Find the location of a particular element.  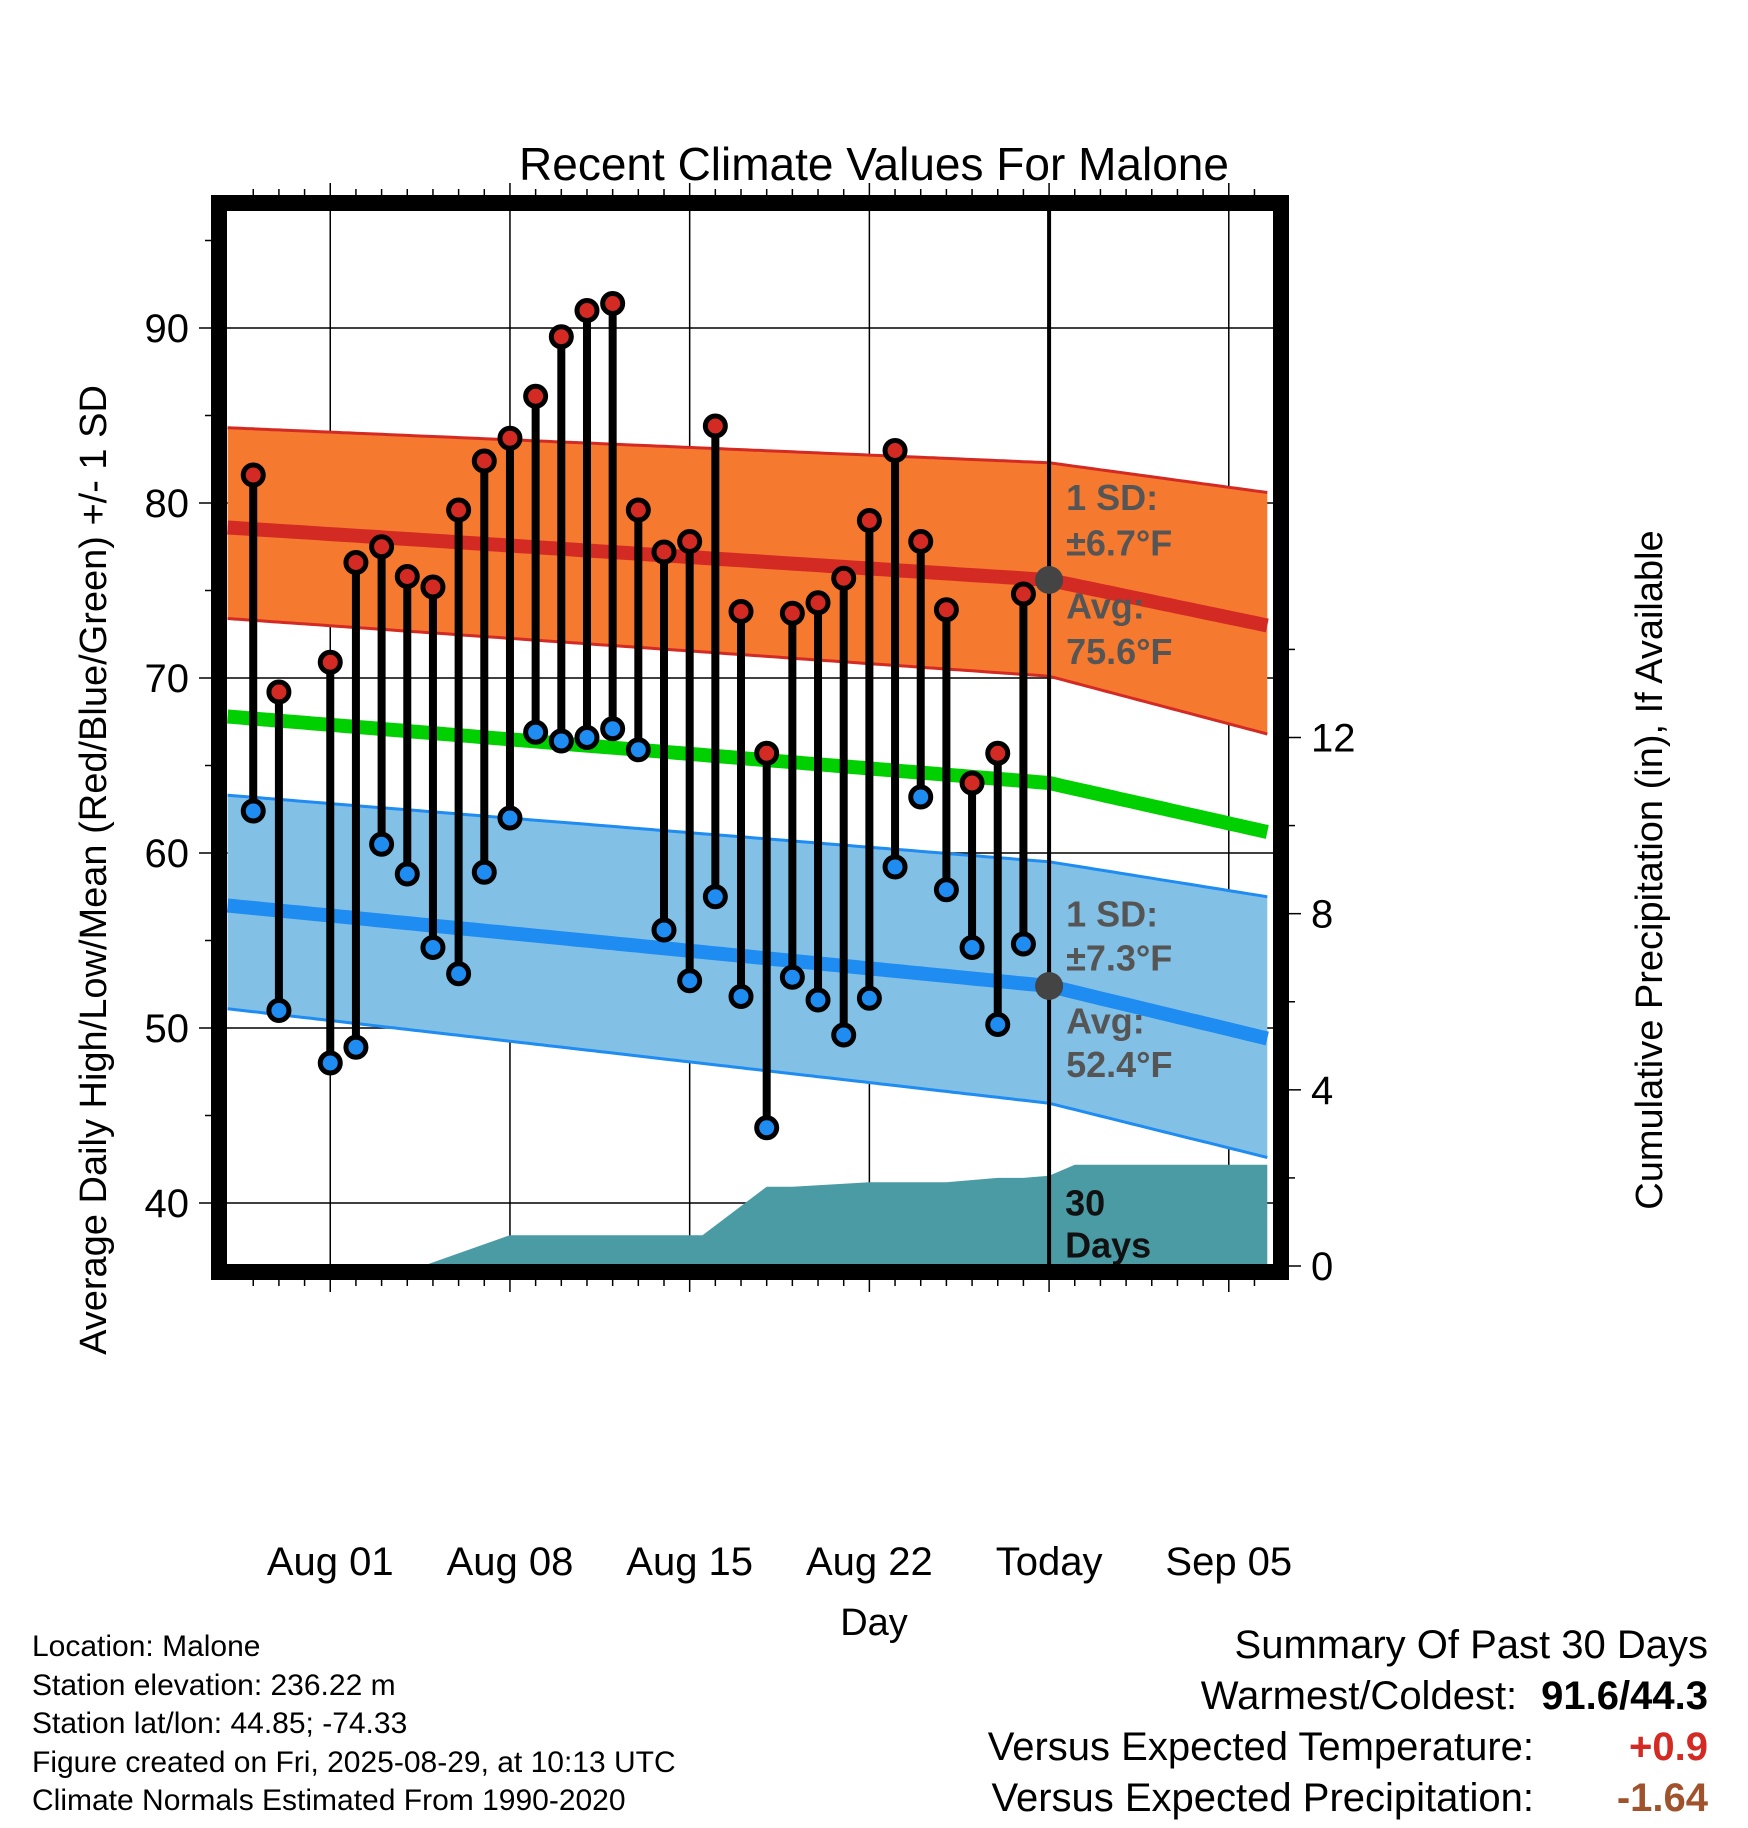

y-tick-label: 40 is located at coordinates (167, 1204).